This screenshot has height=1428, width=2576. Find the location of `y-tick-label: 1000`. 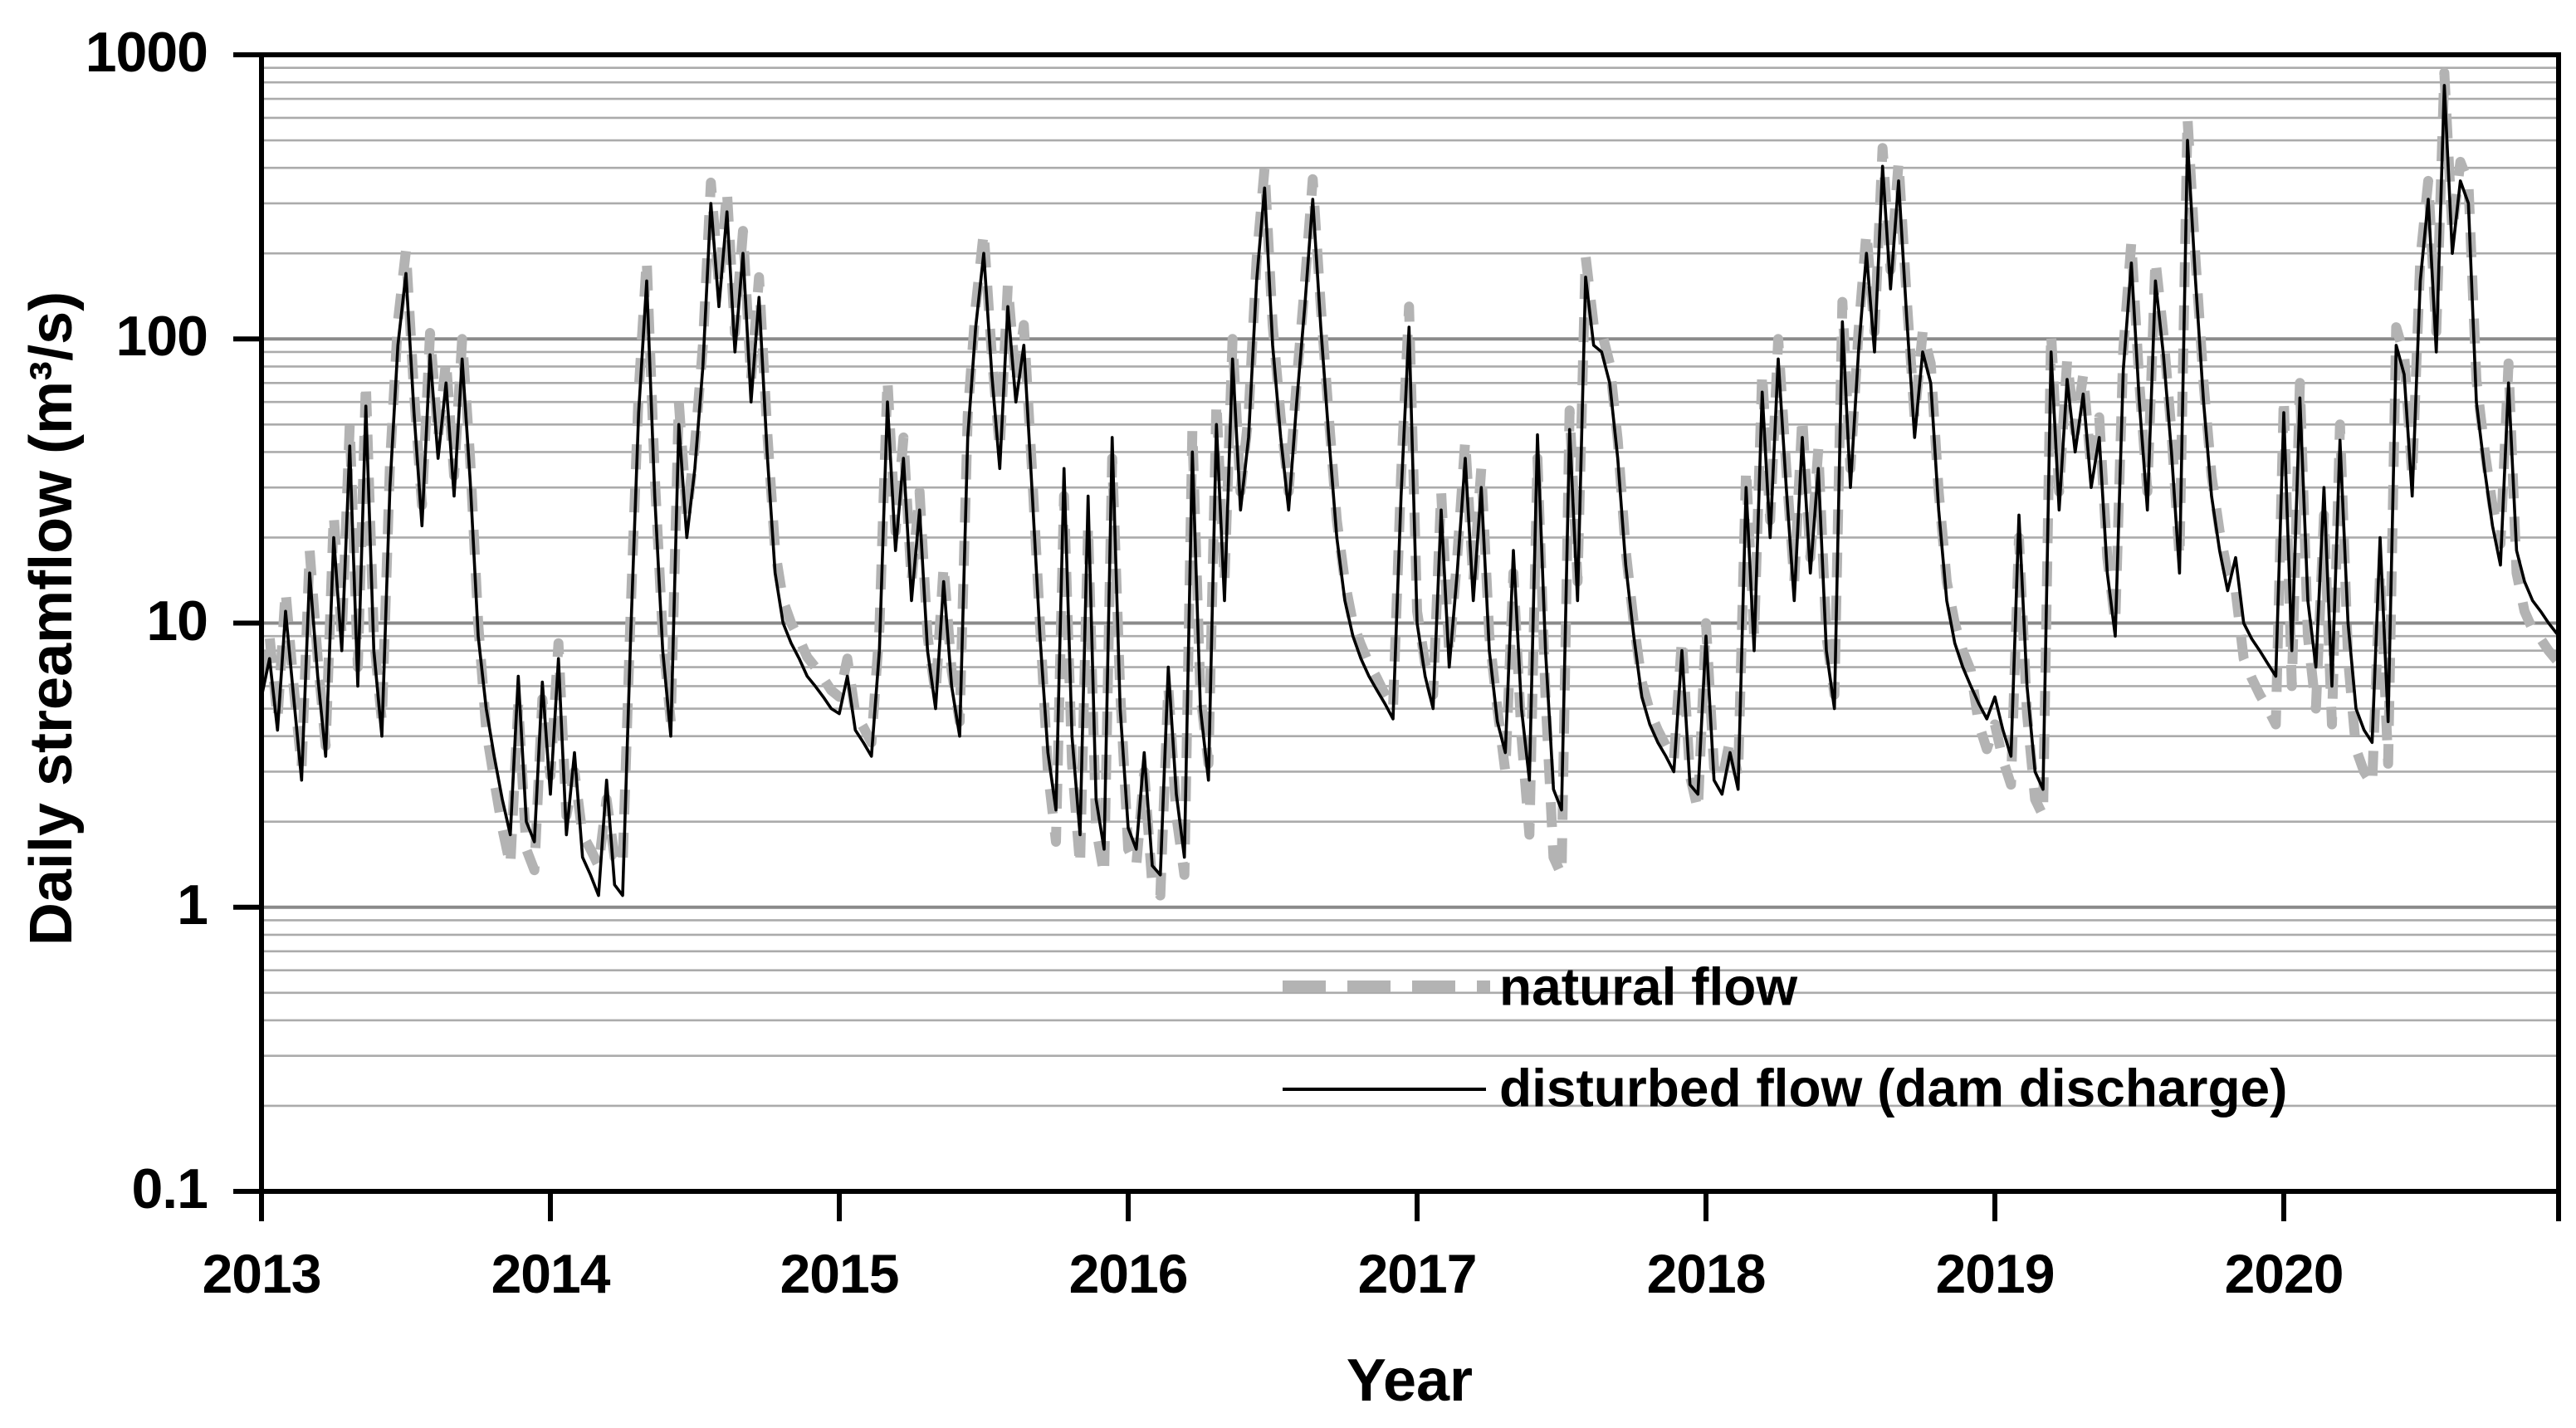

y-tick-label: 1000 is located at coordinates (146, 52).